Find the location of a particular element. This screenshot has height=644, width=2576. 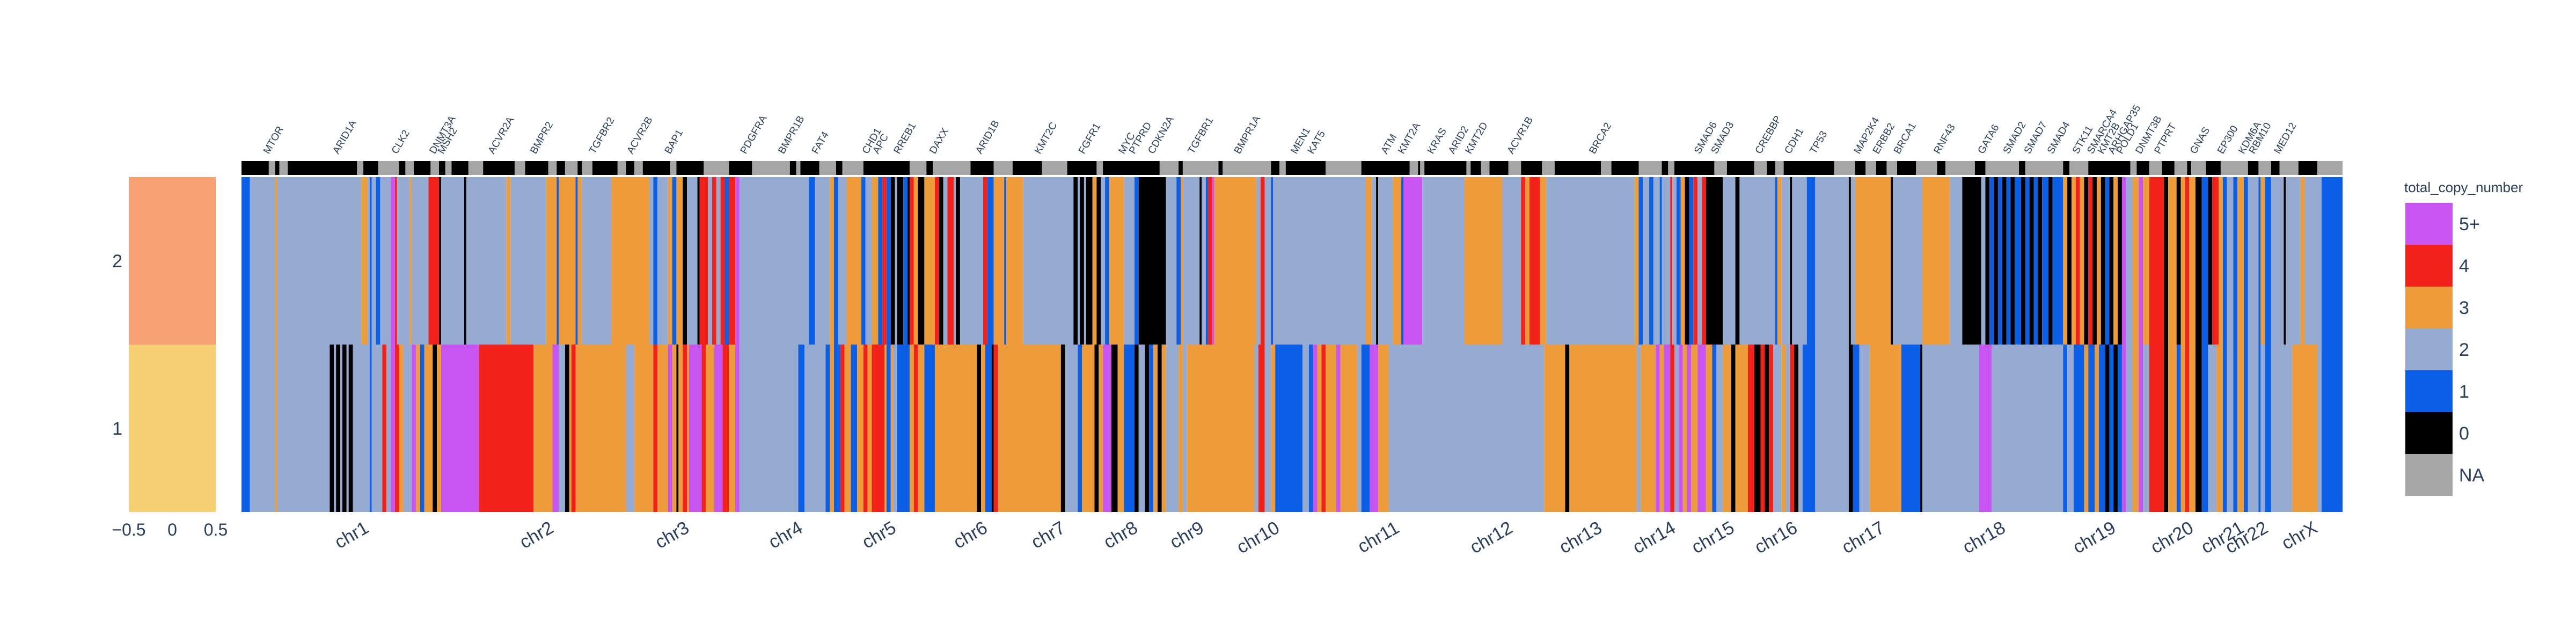

sample-color-bar: 21 is located at coordinates (164, 344).